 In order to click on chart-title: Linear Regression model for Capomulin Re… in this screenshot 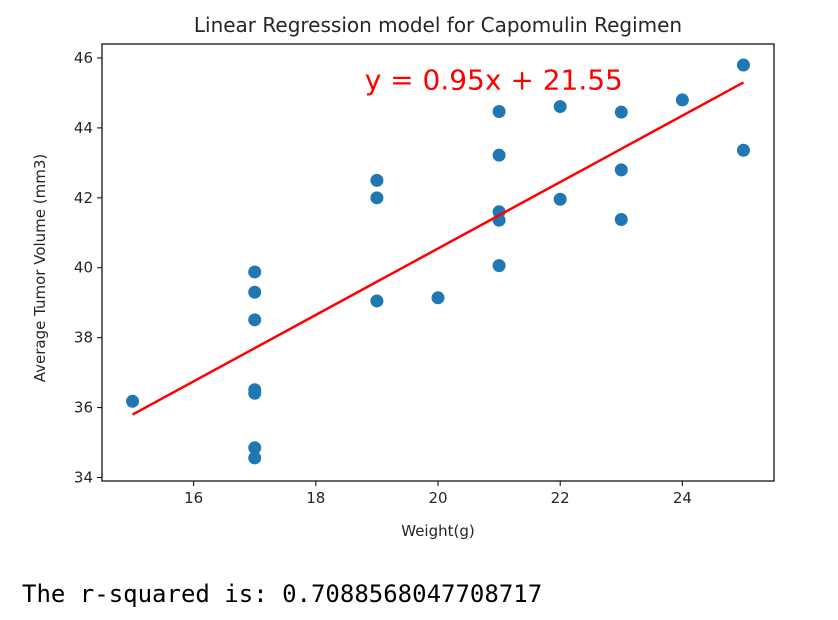, I will do `click(438, 25)`.